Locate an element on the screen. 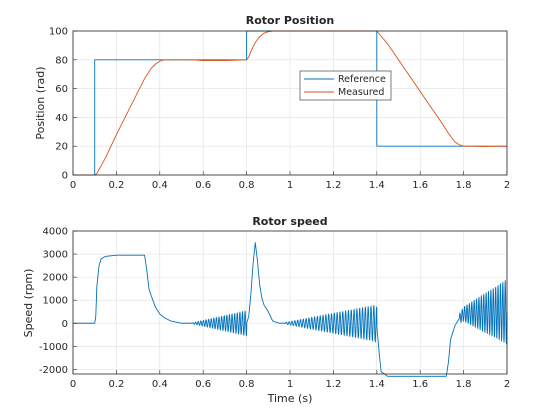  y-tick-label: 4000 is located at coordinates (55, 232).